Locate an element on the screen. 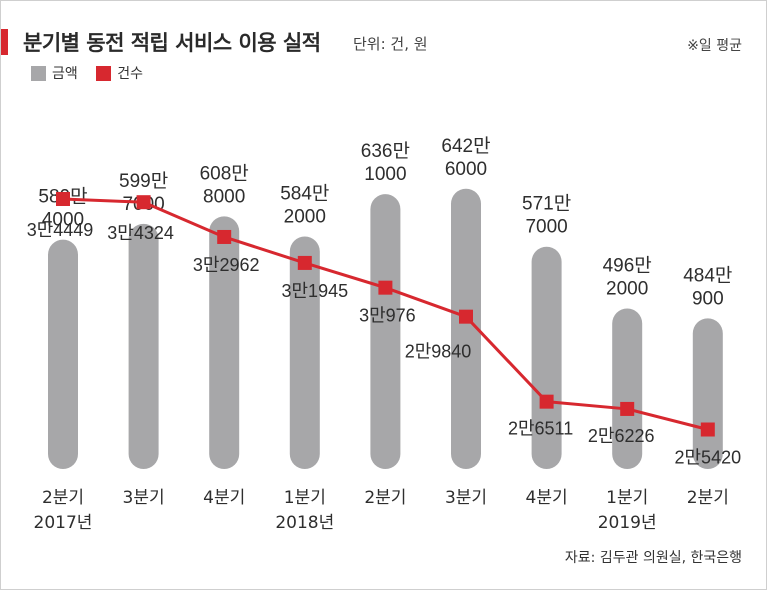 Image resolution: width=767 pixels, height=590 pixels. amount-label: 7000 is located at coordinates (546, 227).